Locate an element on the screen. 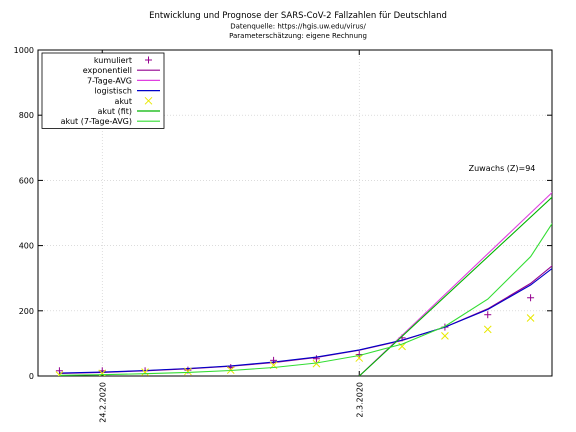  legend-label: akut (7-Tage-AVG) is located at coordinates (96, 121).